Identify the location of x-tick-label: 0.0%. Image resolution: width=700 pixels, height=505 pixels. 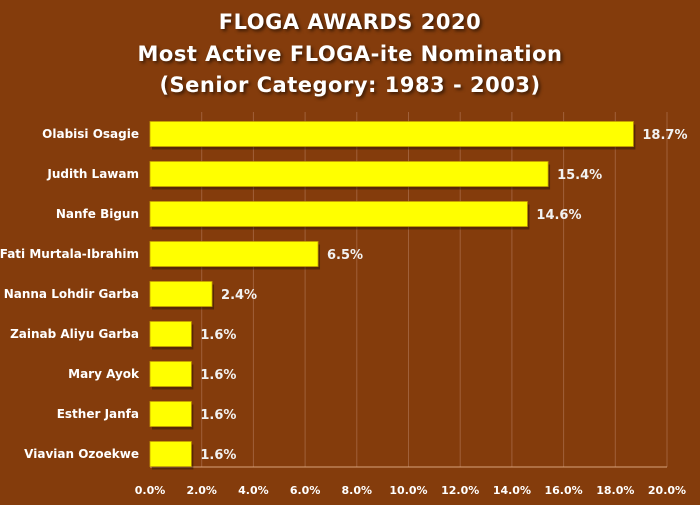
(150, 490).